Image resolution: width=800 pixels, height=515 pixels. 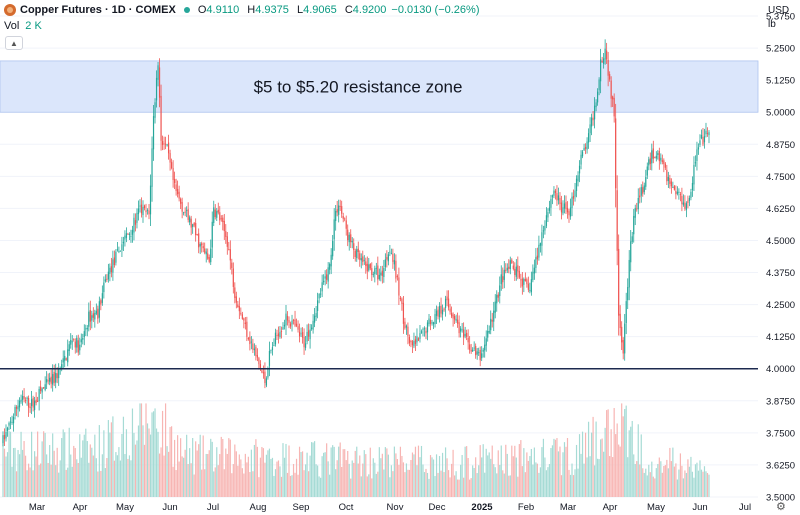 I want to click on collapse-legend-button: ▲, so click(x=14, y=43).